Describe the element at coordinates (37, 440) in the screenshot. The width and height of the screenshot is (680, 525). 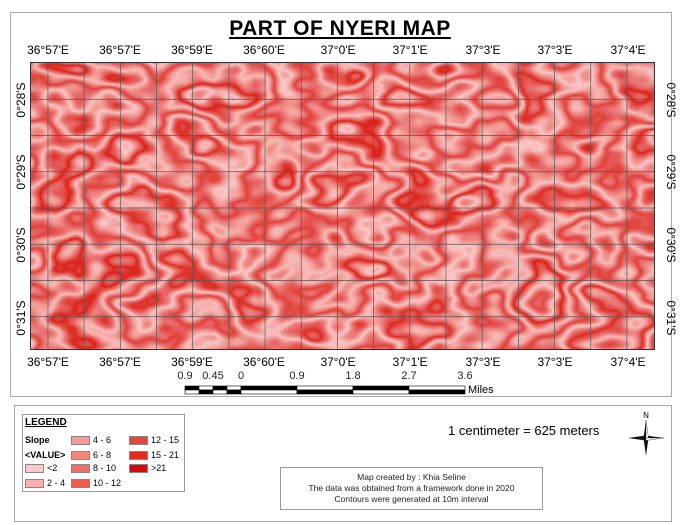
I see `legend-field: Slope` at that location.